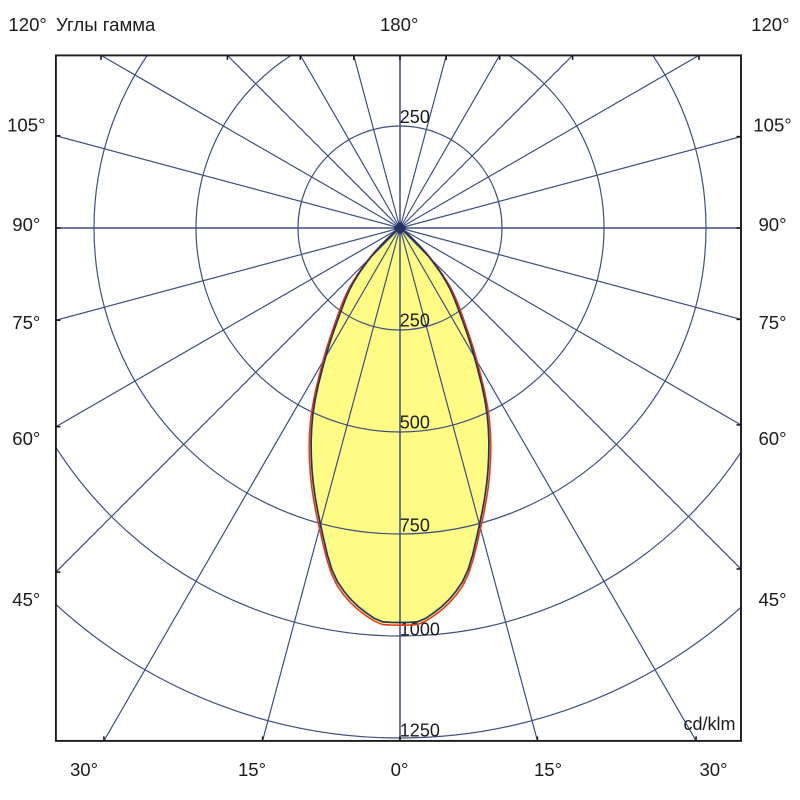  I want to click on svg-text: cd/klm, so click(709, 724).